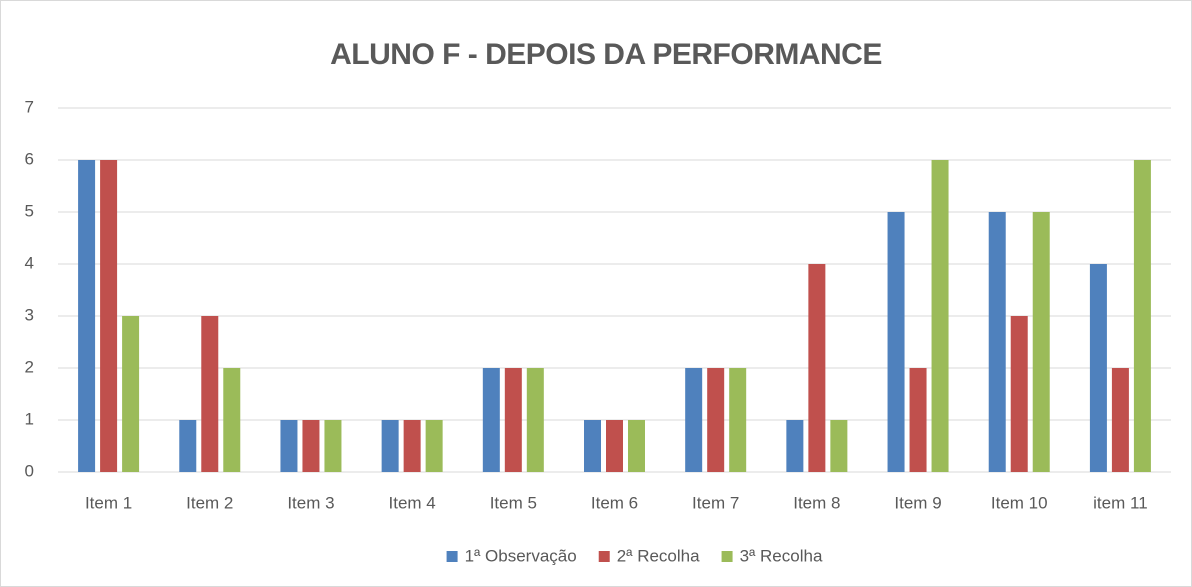 The image size is (1192, 587). Describe the element at coordinates (658, 555) in the screenshot. I see `legend-label: 2ª Recolha` at that location.